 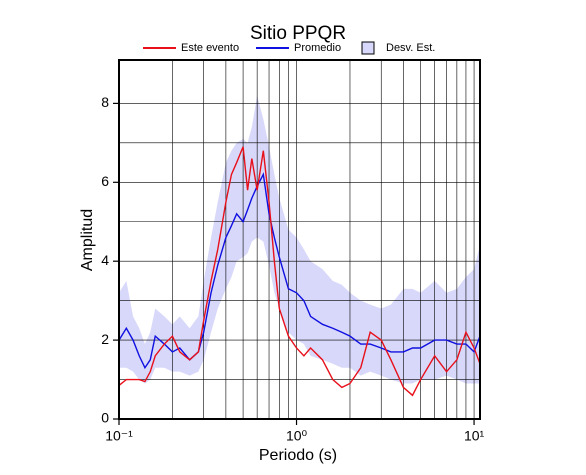 What do you see at coordinates (105, 102) in the screenshot?
I see `y-tick-label: 8` at bounding box center [105, 102].